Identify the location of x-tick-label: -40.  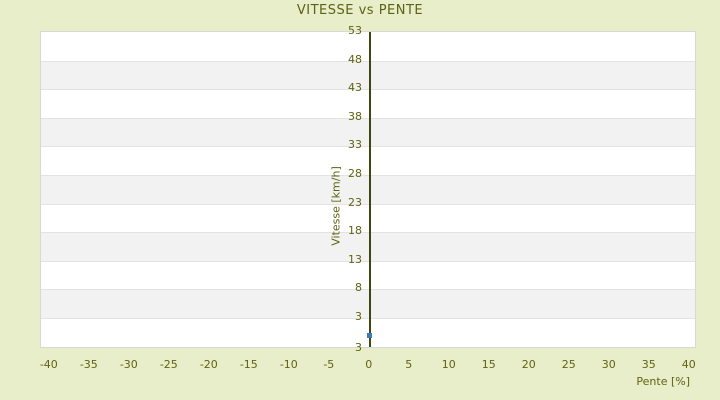
(48, 364).